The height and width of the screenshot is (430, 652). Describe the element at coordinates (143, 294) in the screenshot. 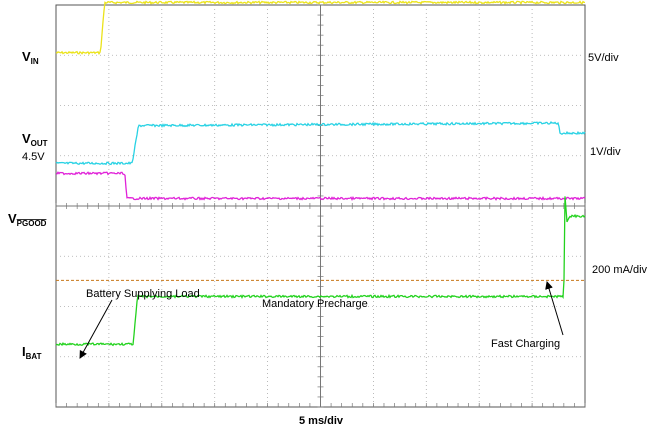

I see `battery-annotation: Battery Supplying Load` at that location.